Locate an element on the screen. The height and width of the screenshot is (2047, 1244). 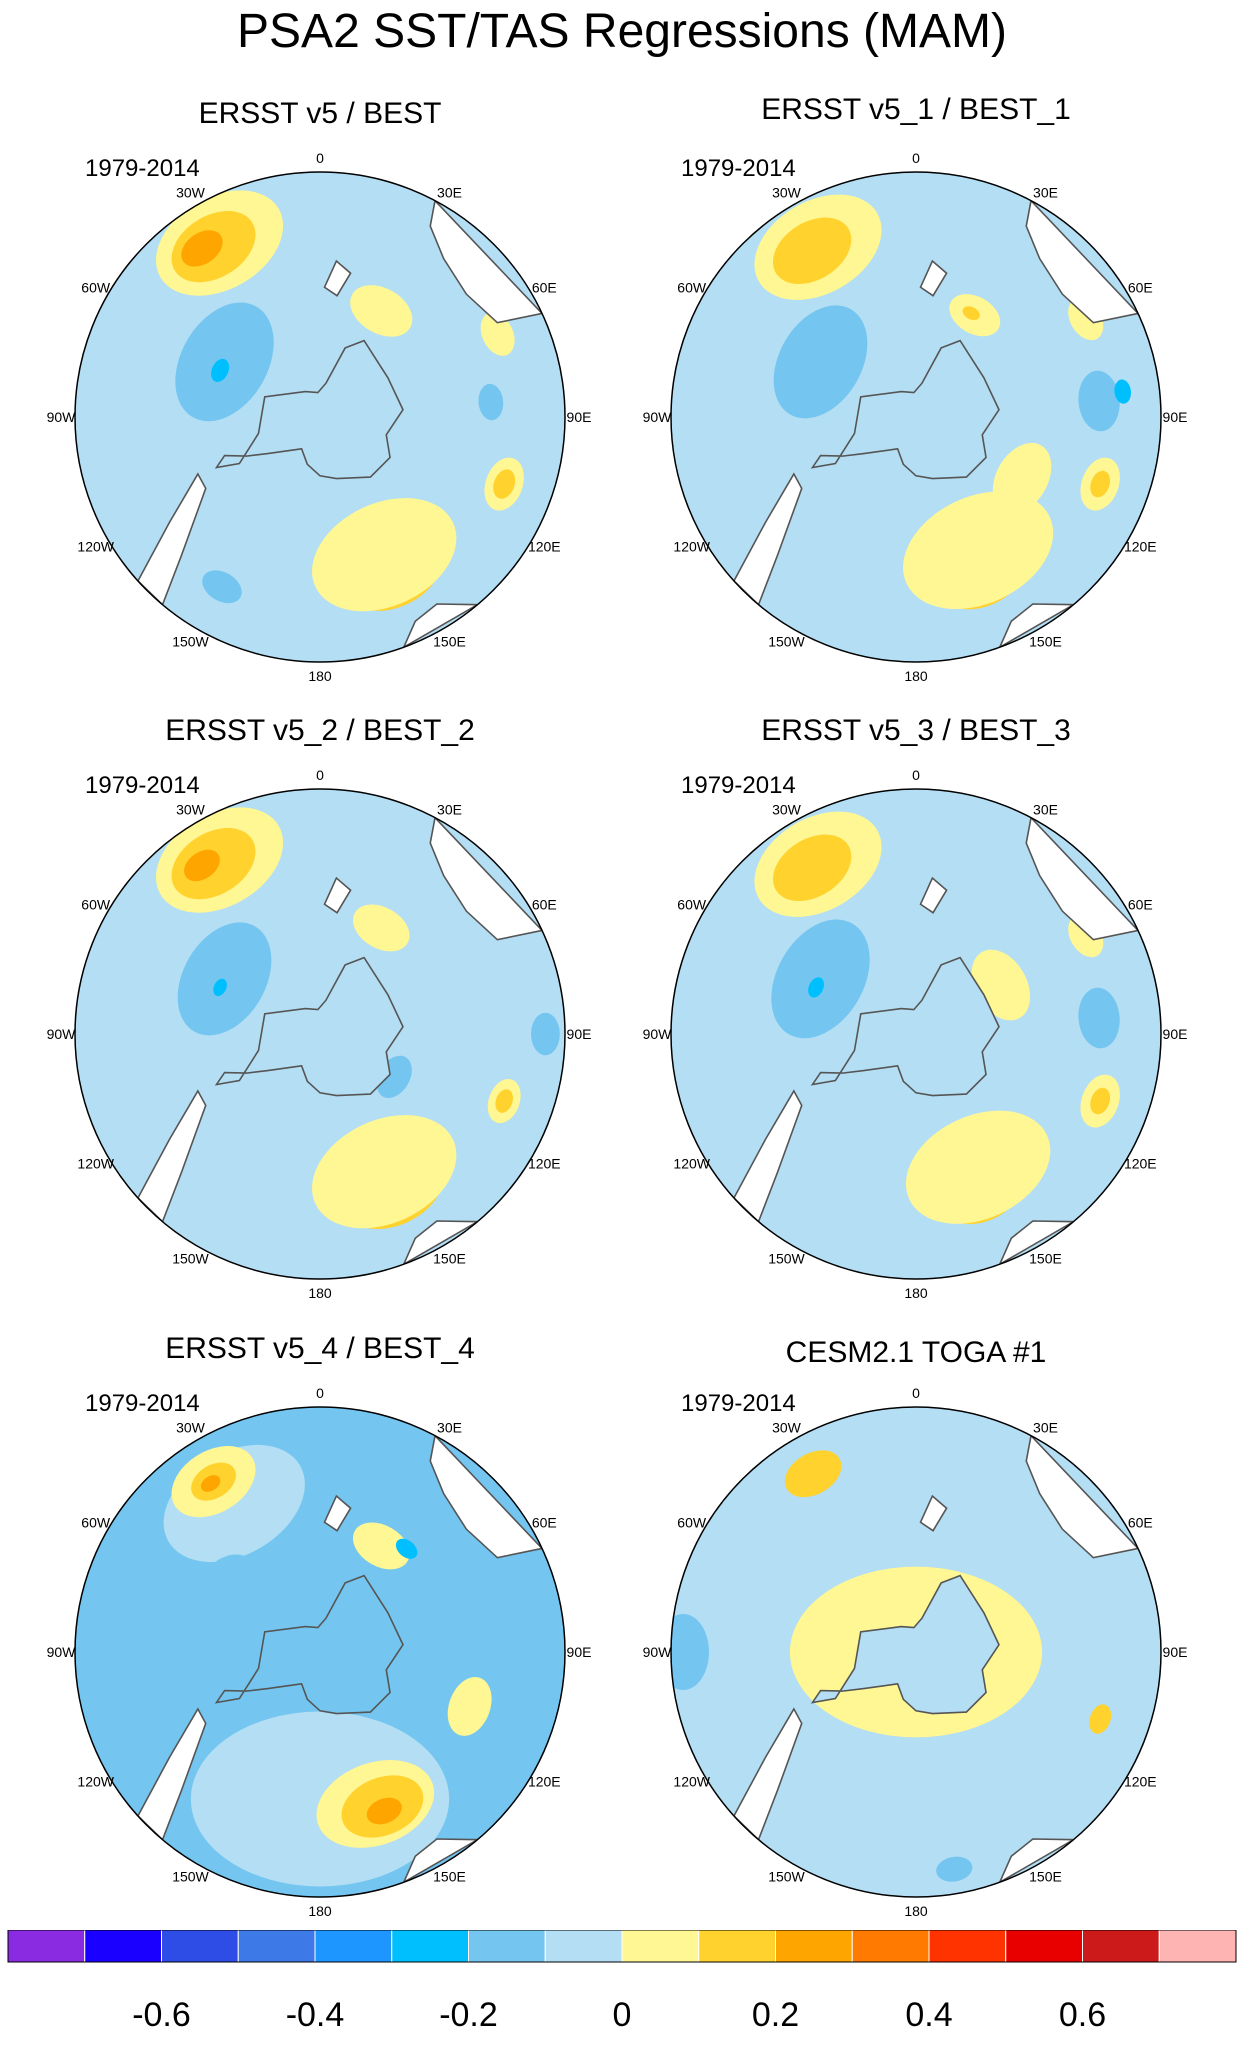
panel-title: ERSST v5_3 / BEST_3 is located at coordinates (916, 730).